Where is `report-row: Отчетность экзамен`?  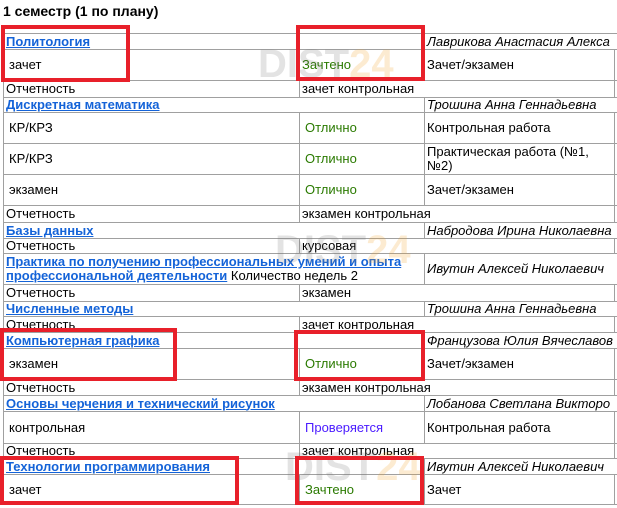
report-row: Отчетность экзамен is located at coordinates (310, 293).